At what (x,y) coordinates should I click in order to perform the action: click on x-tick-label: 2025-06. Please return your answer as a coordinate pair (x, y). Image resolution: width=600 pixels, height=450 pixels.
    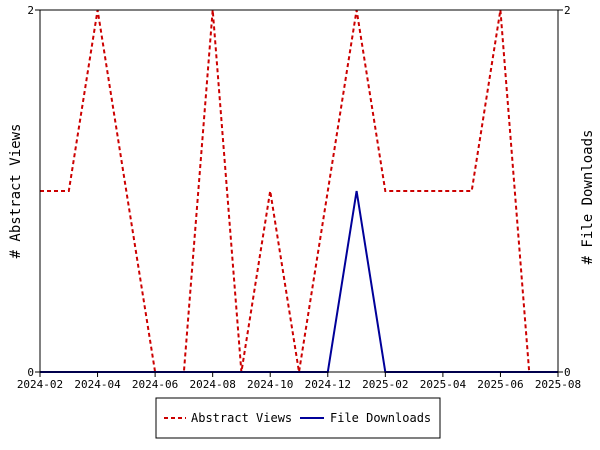
    Looking at the image, I should click on (500, 384).